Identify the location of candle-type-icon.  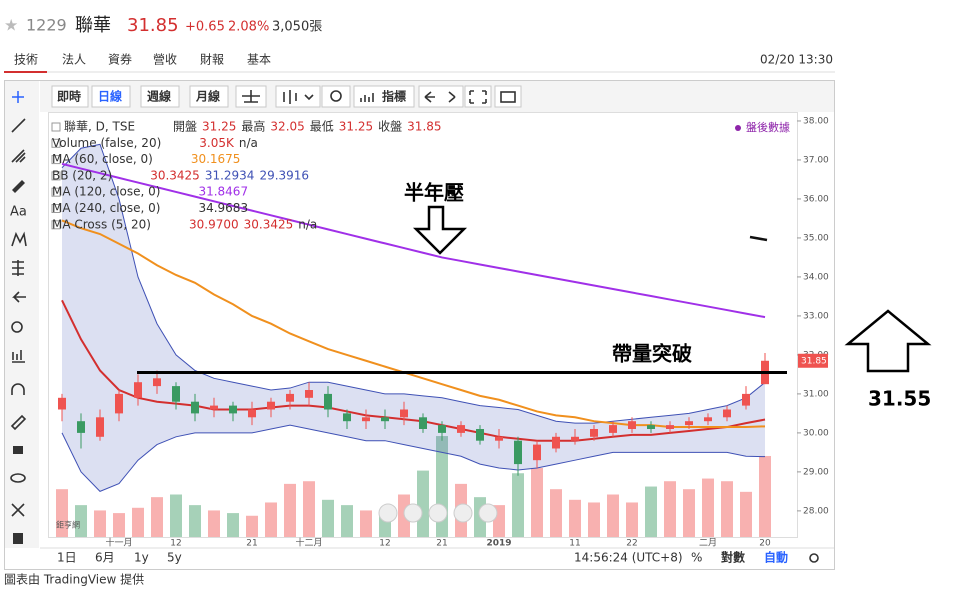
(298, 97).